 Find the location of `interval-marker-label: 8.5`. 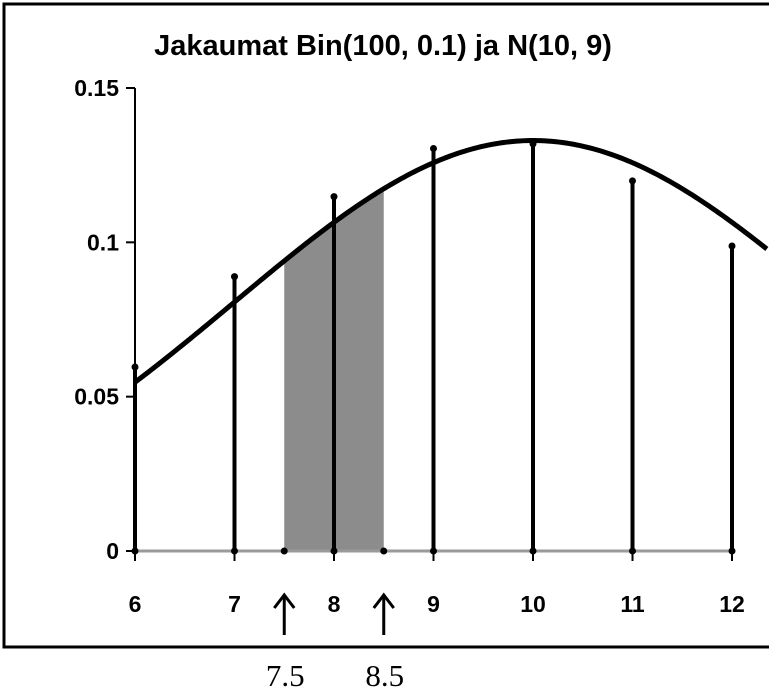

interval-marker-label: 8.5 is located at coordinates (384, 675).